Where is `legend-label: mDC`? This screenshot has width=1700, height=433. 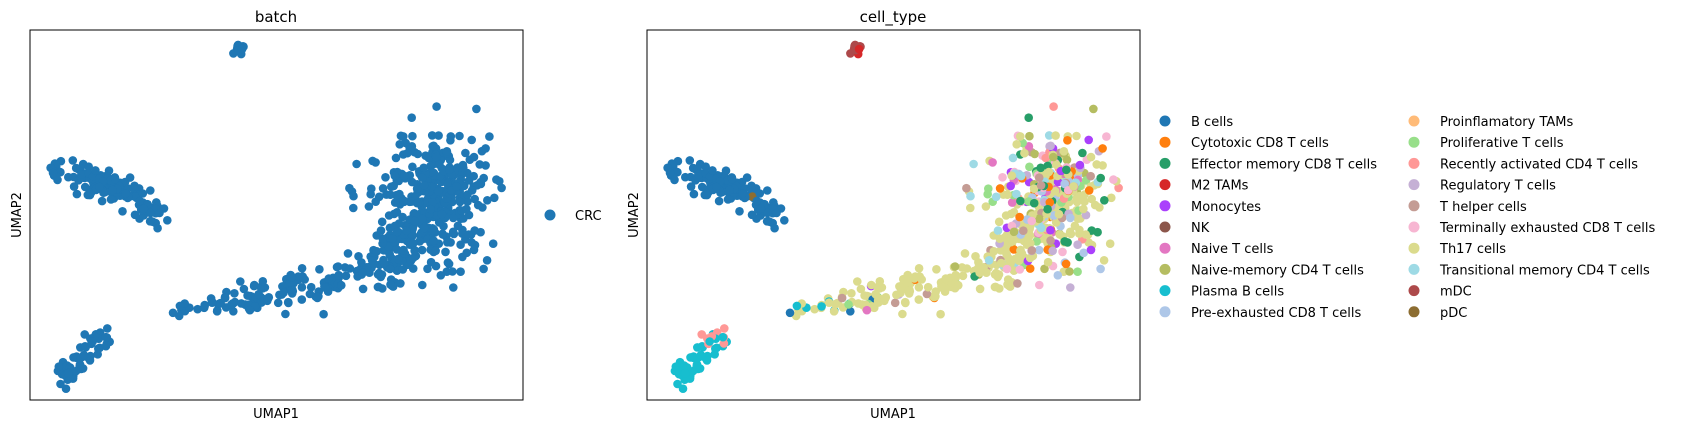
legend-label: mDC is located at coordinates (1456, 292).